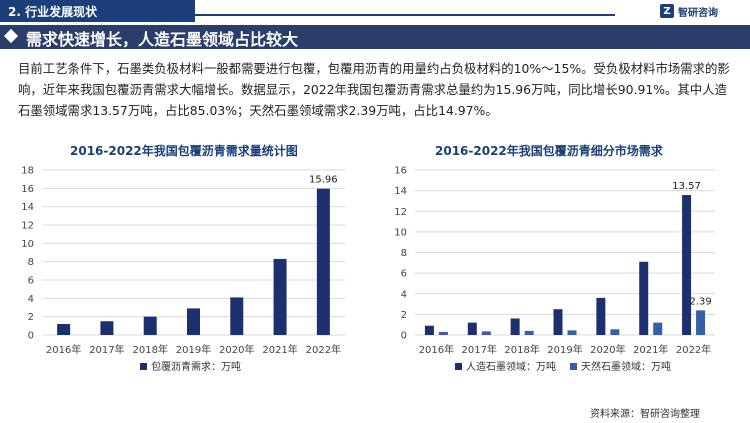 The width and height of the screenshot is (750, 423). What do you see at coordinates (27, 189) in the screenshot?
I see `chart1-ytick-label: 16` at bounding box center [27, 189].